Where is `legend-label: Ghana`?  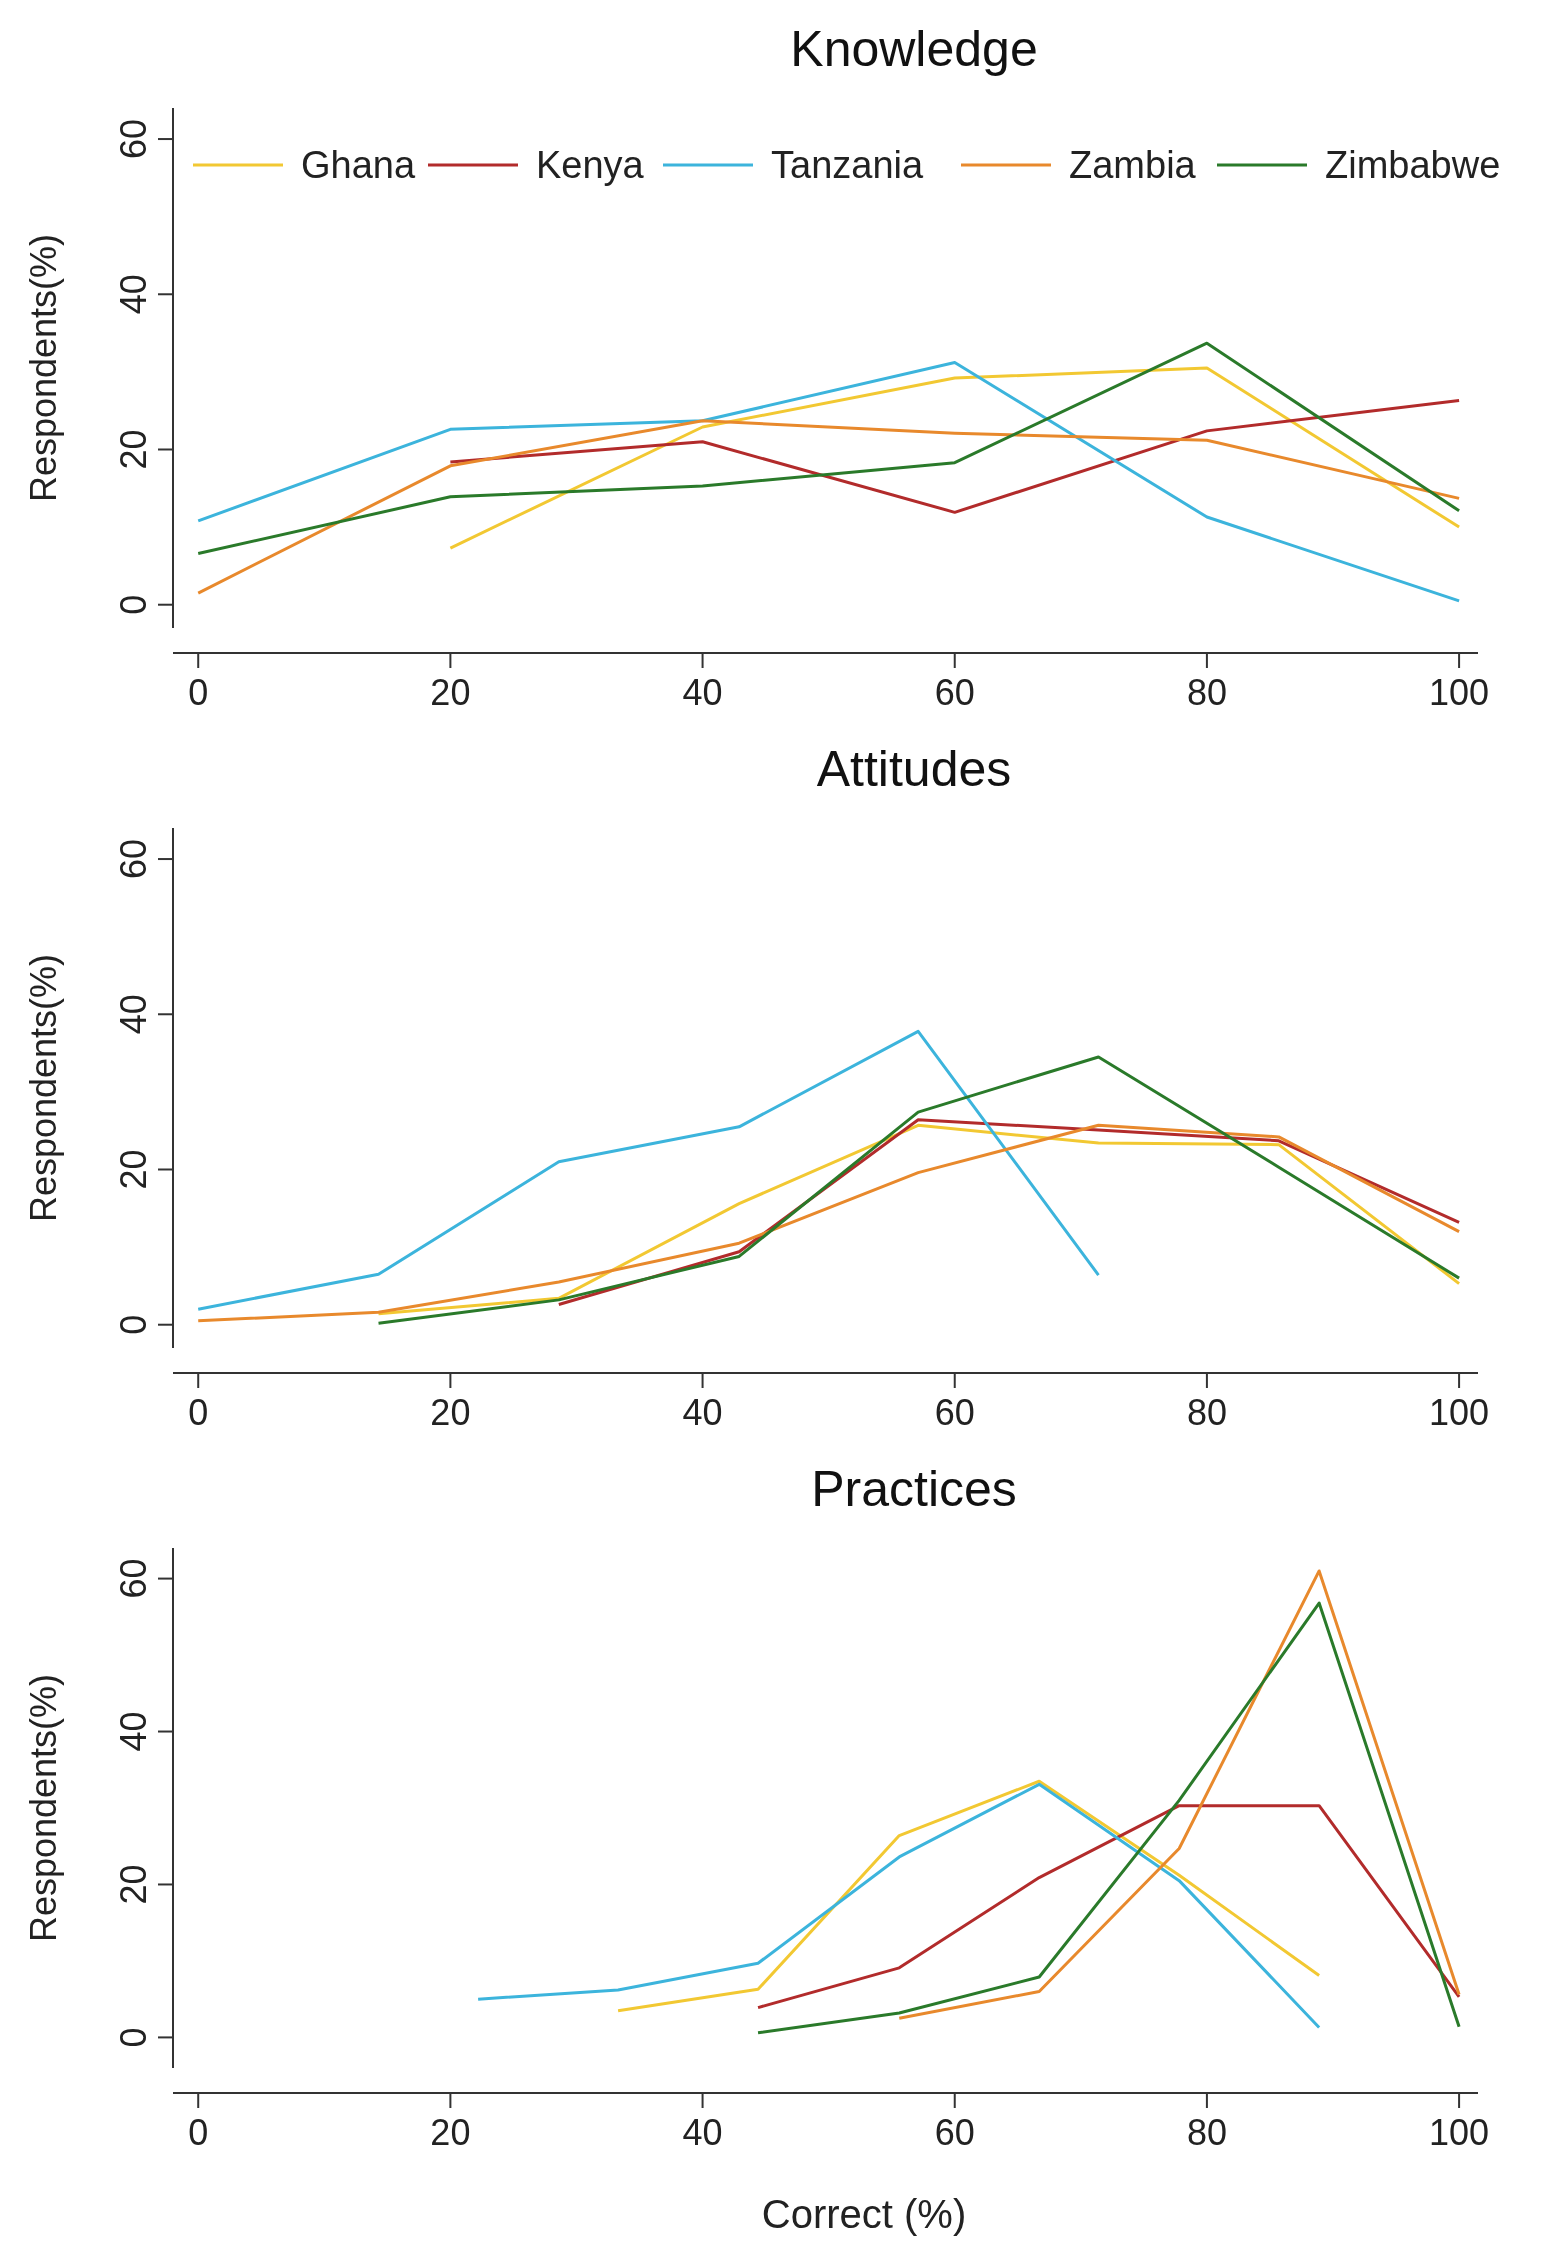 legend-label: Ghana is located at coordinates (358, 165).